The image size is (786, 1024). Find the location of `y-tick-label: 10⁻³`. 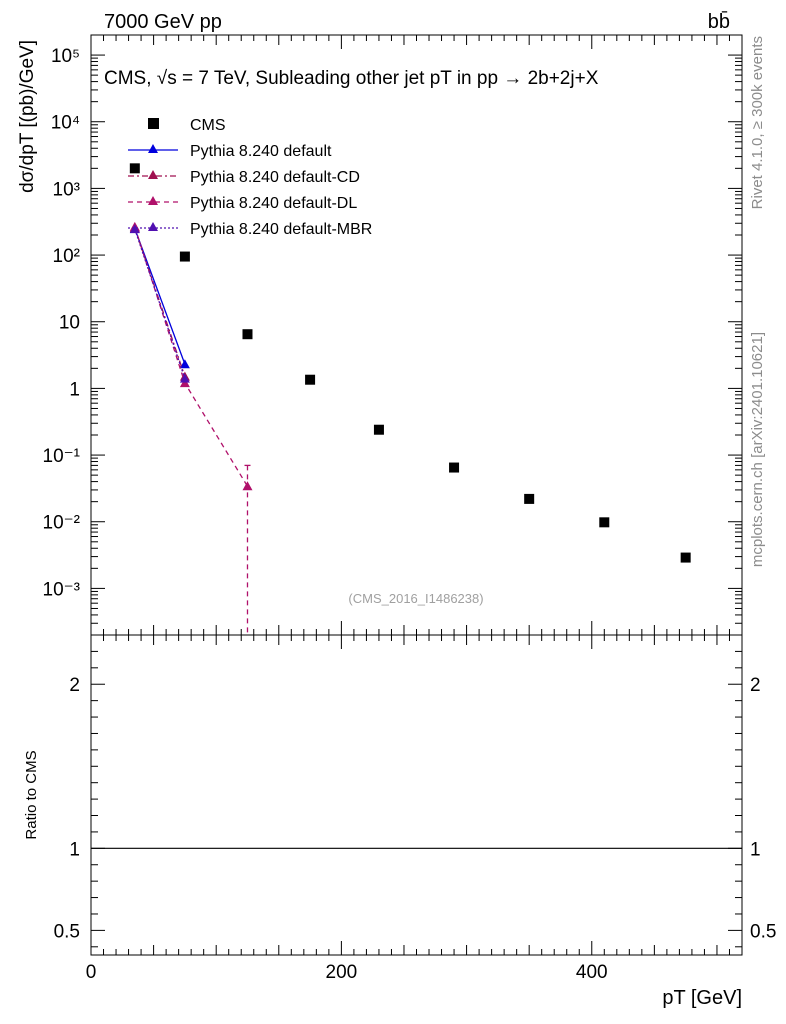

y-tick-label: 10⁻³ is located at coordinates (62, 589).